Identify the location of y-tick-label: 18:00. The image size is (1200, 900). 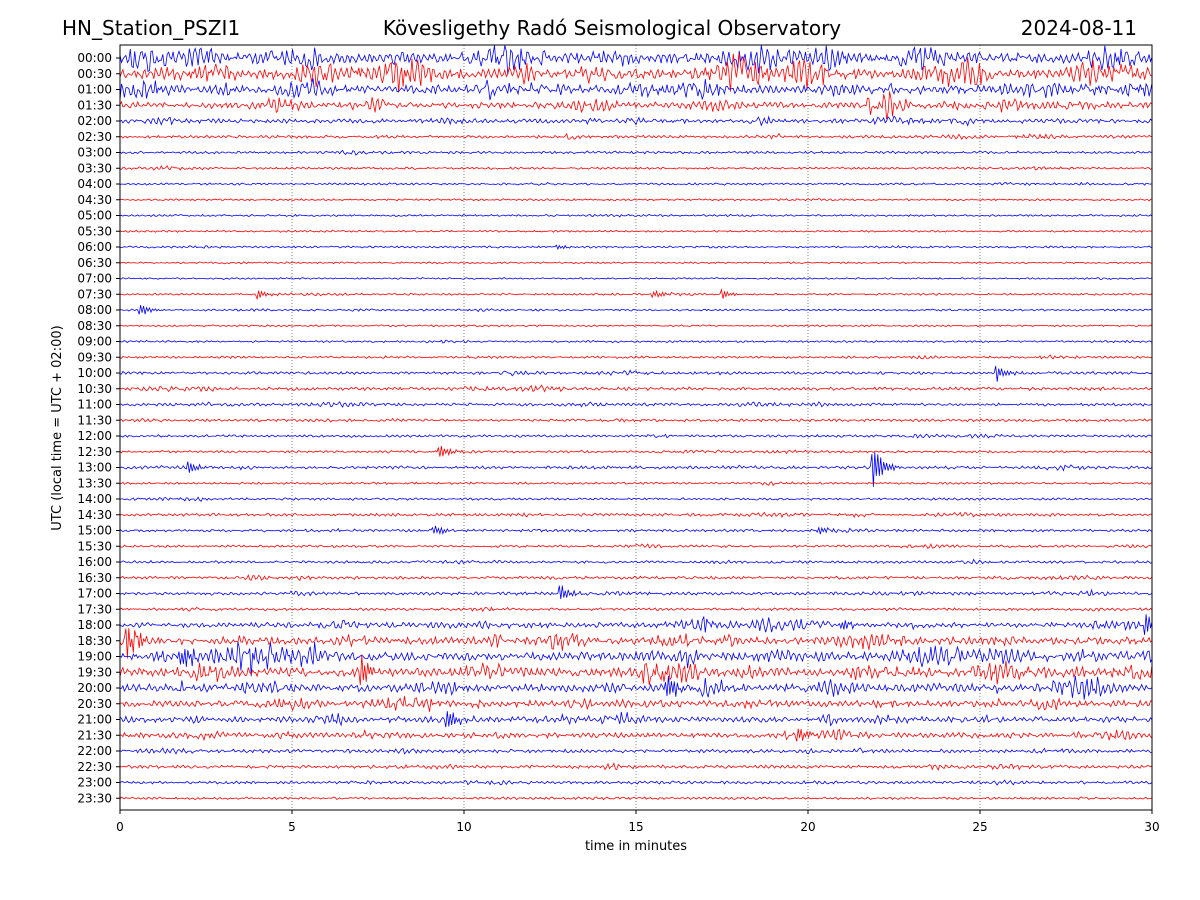
(94, 625).